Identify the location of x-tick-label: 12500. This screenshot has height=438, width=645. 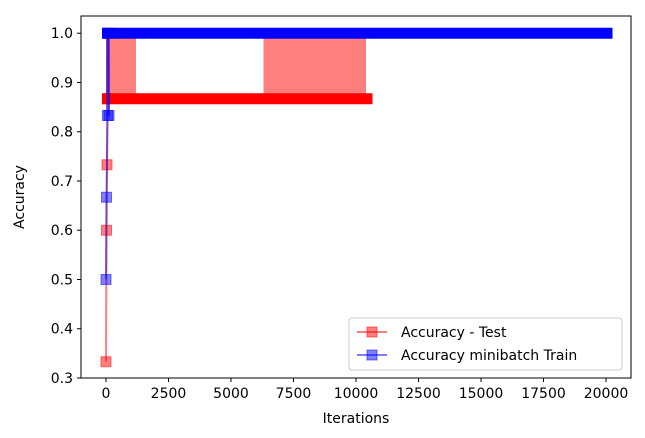
(418, 394).